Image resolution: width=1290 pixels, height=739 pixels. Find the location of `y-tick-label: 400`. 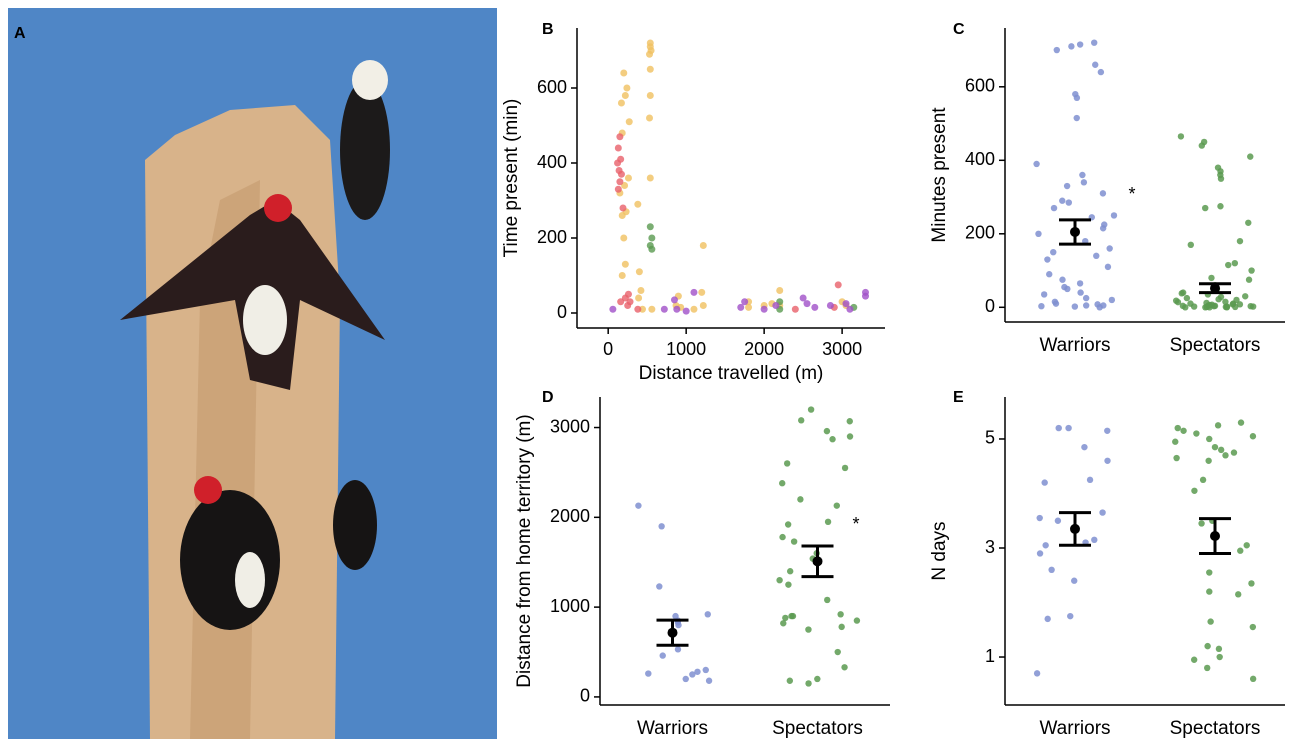

y-tick-label: 400 is located at coordinates (552, 162).